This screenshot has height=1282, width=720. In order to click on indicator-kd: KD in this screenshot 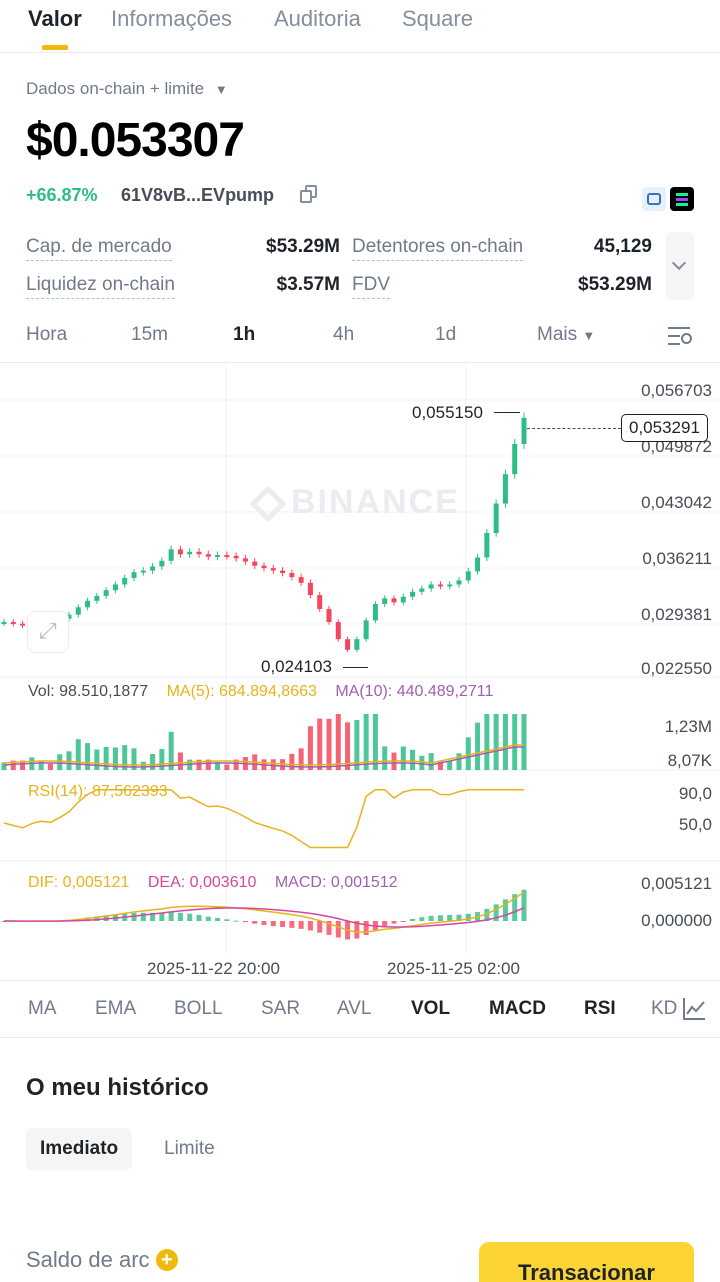, I will do `click(664, 1008)`.